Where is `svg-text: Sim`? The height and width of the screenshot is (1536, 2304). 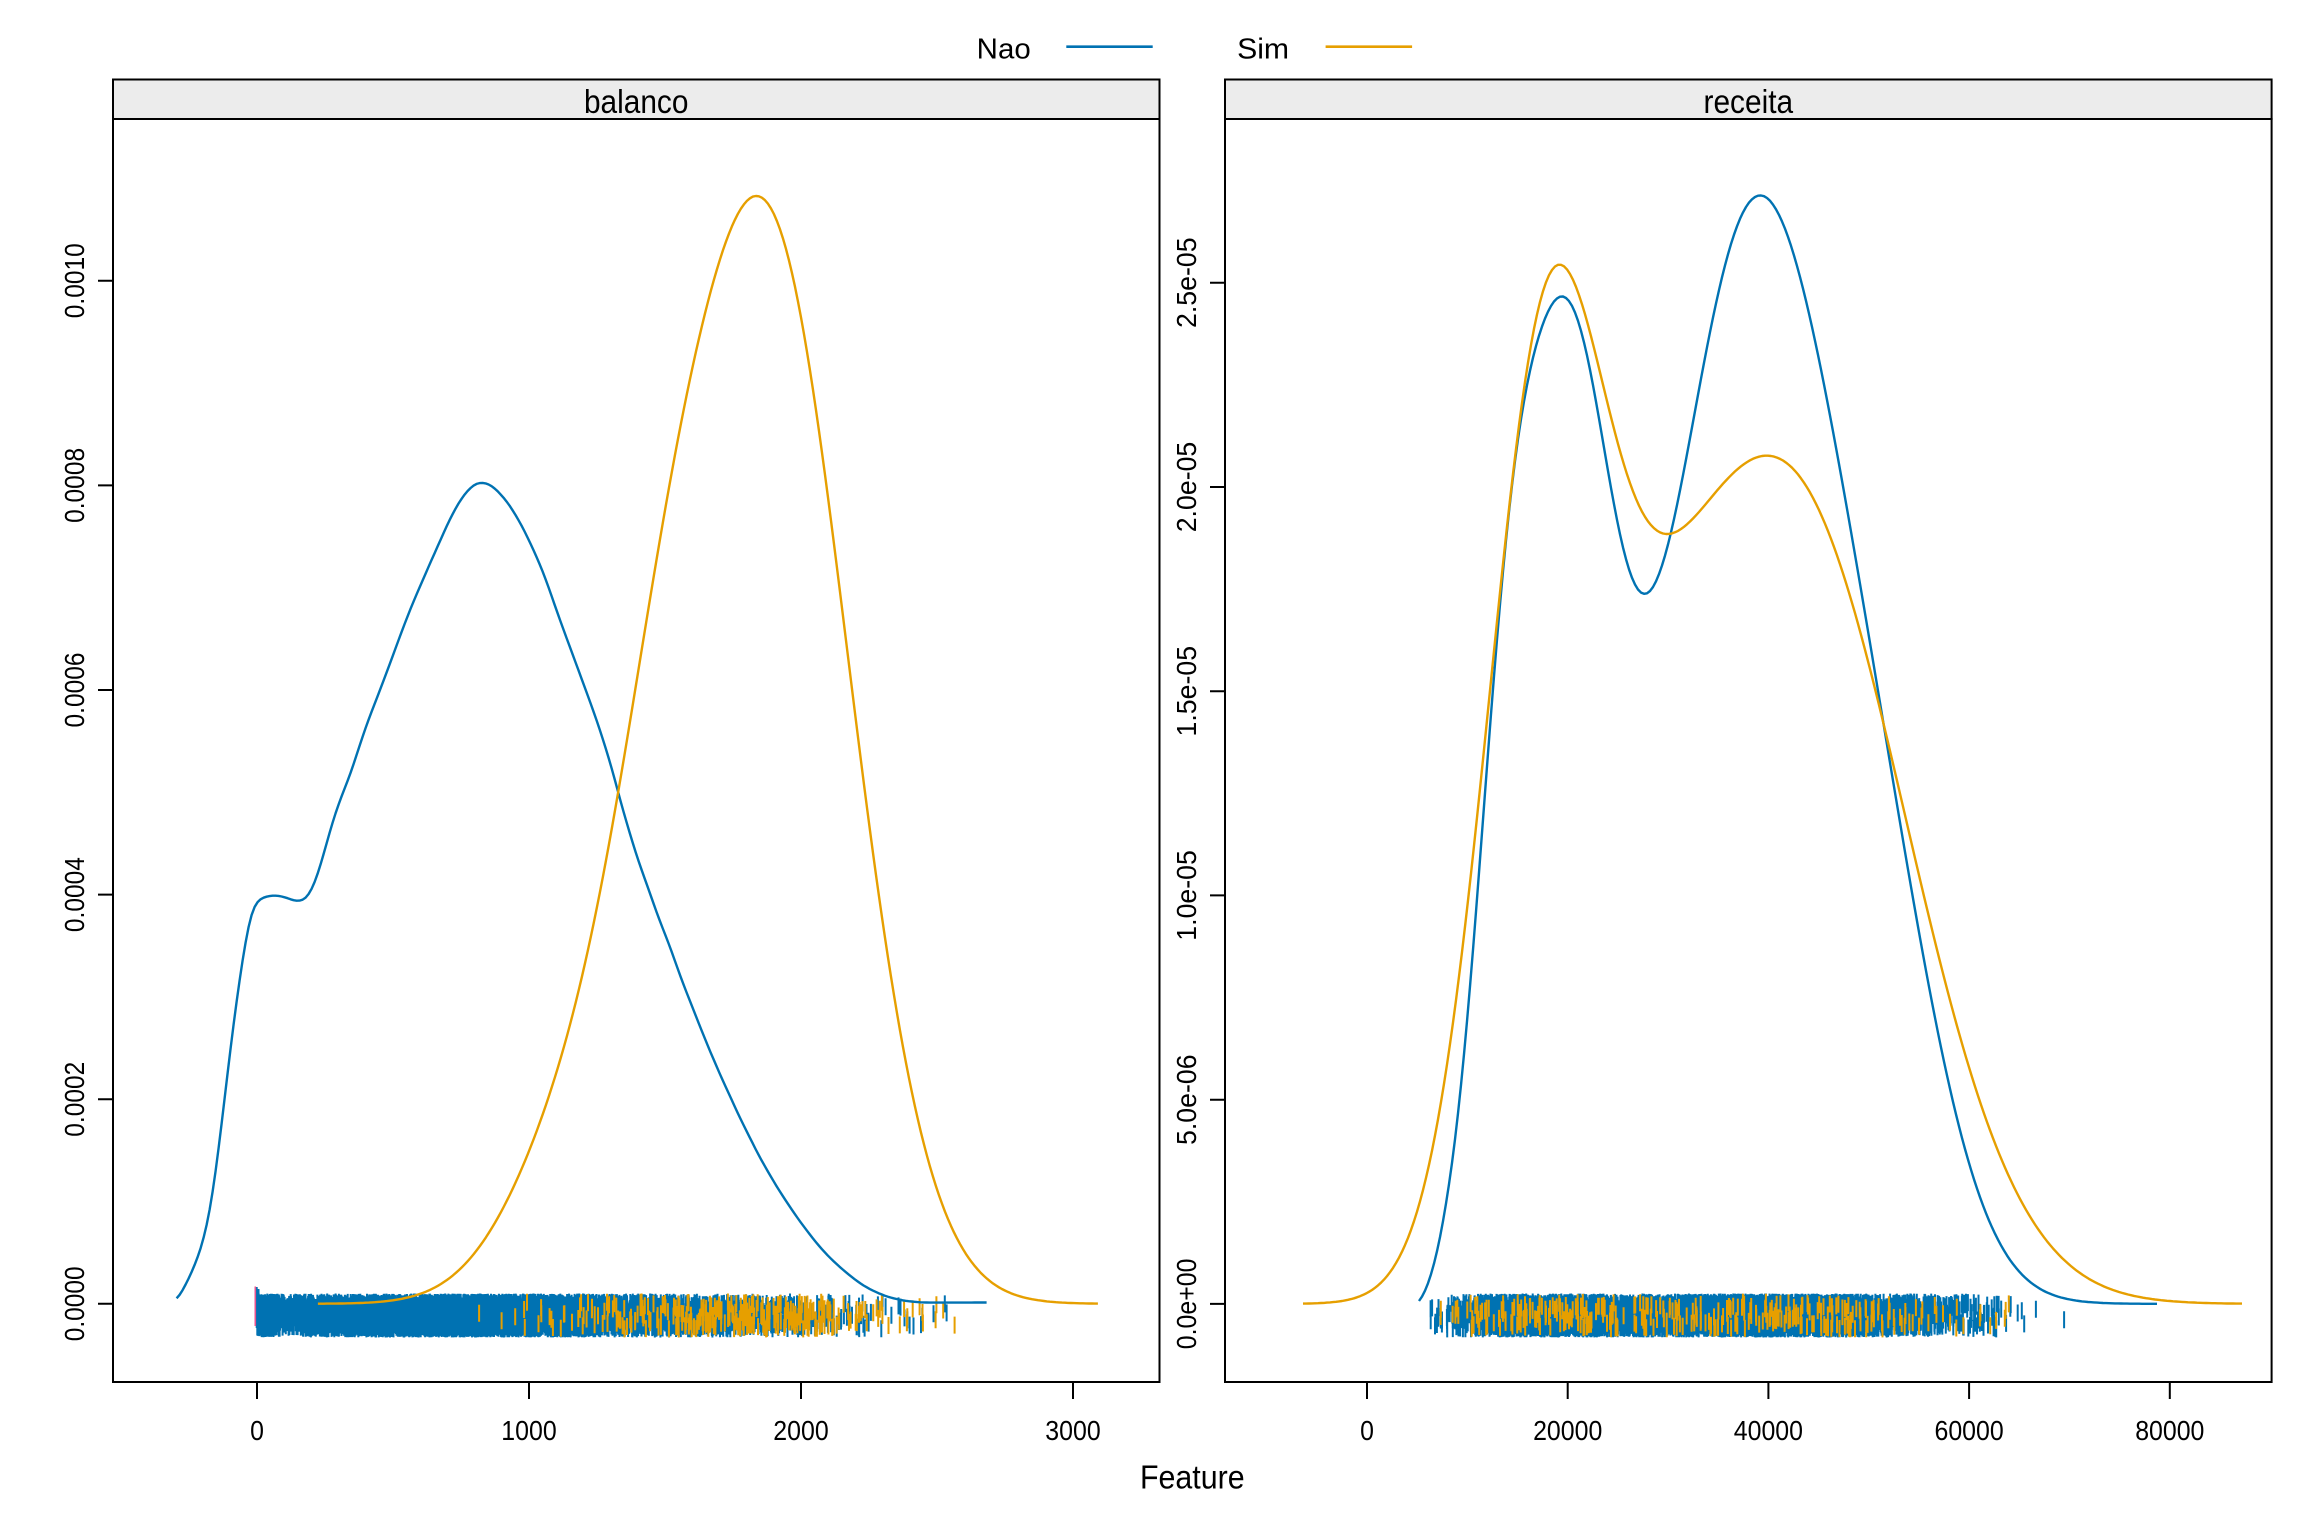
svg-text: Sim is located at coordinates (1263, 50).